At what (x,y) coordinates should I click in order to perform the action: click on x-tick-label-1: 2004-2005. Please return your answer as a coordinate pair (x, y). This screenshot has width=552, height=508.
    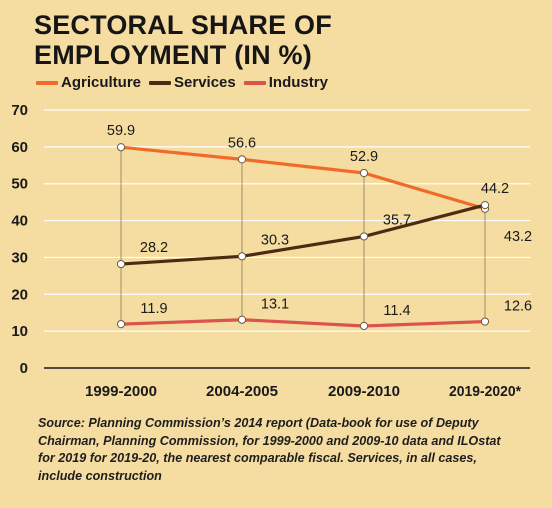
    Looking at the image, I should click on (242, 391).